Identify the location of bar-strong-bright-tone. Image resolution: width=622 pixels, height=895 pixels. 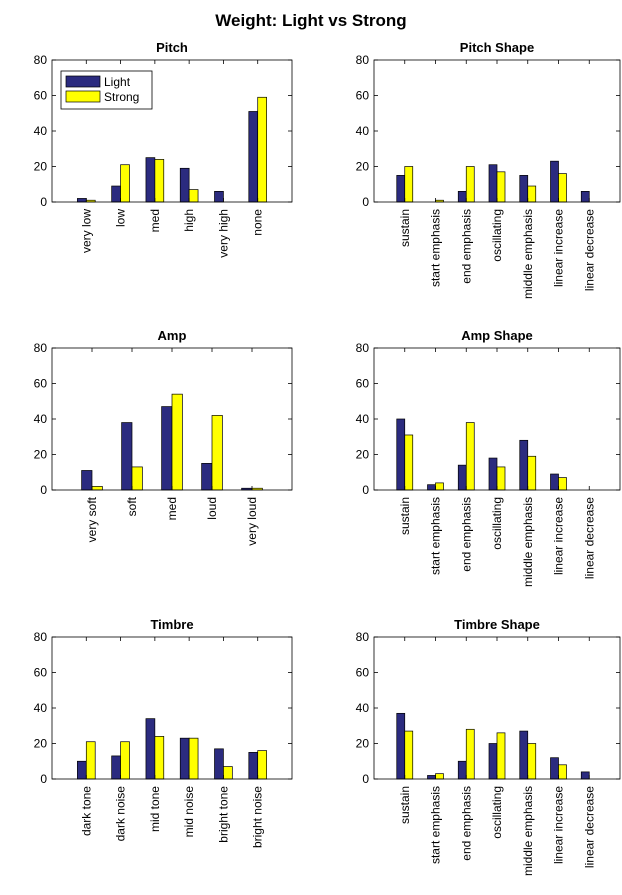
(228, 773).